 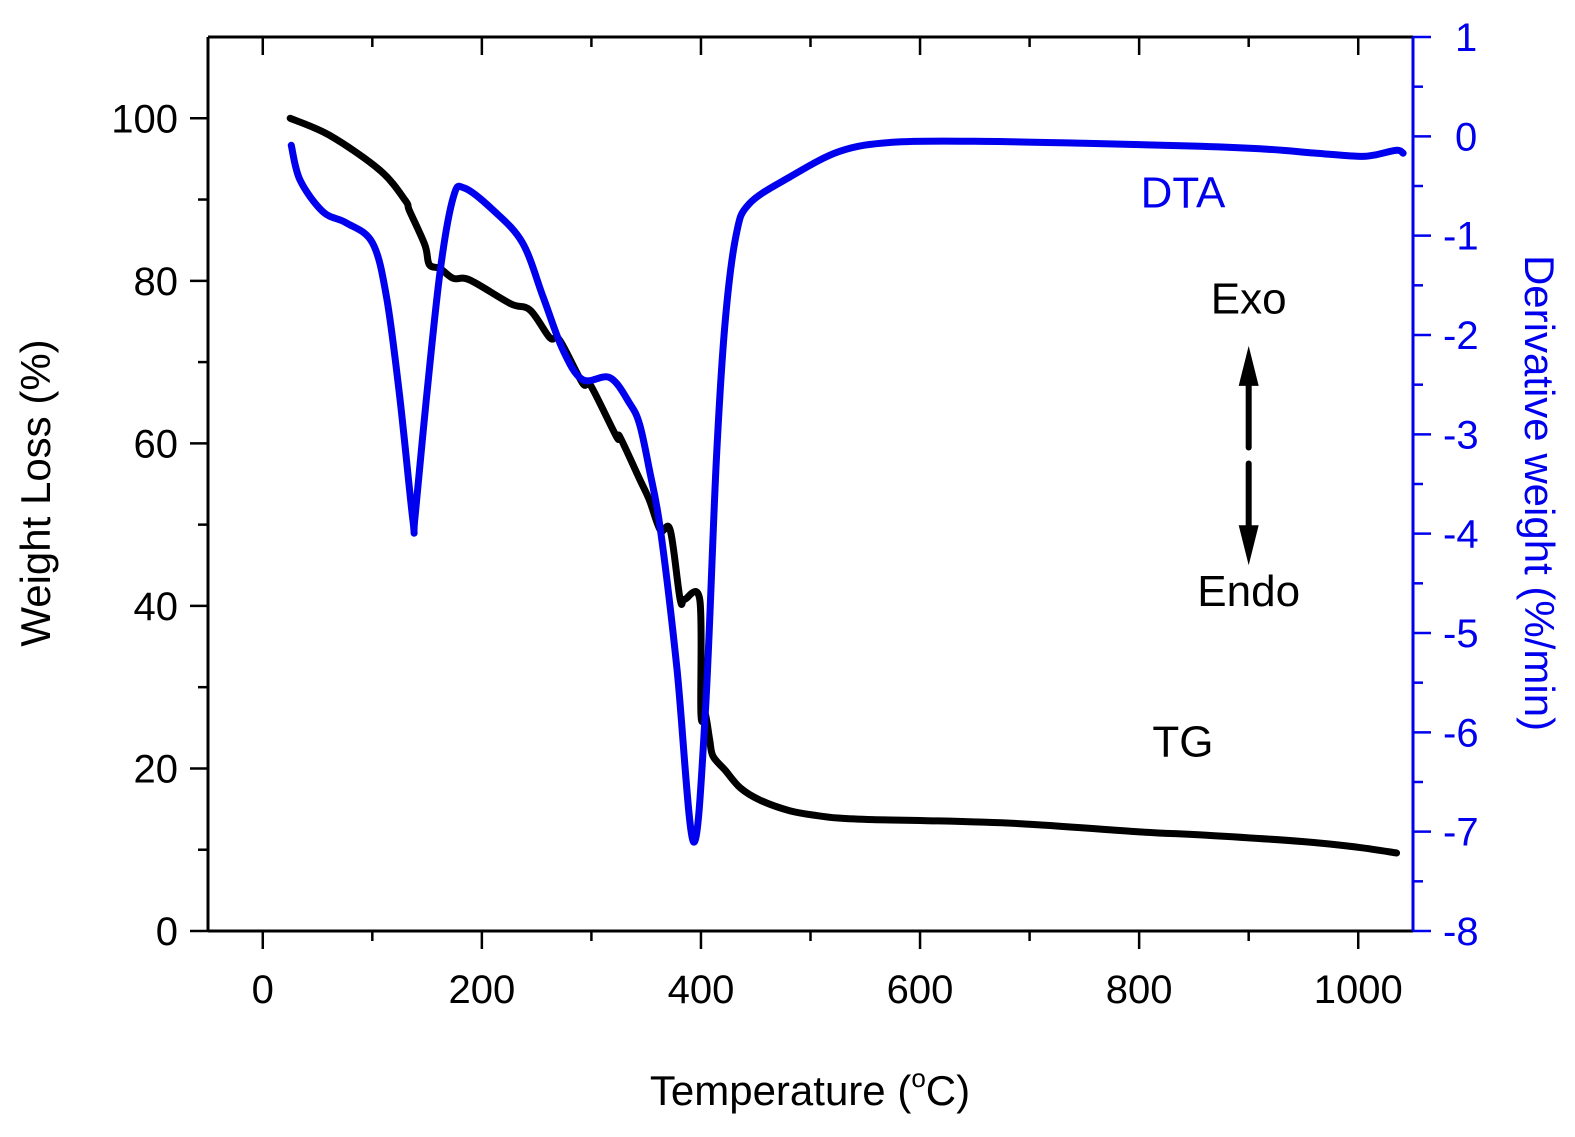 What do you see at coordinates (1248, 545) in the screenshot?
I see `arrow-down-icon` at bounding box center [1248, 545].